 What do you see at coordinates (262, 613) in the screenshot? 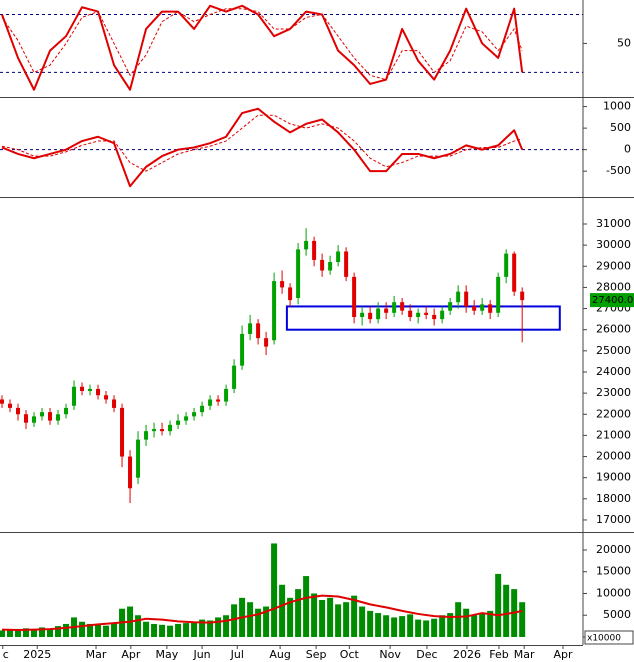
I see `volume-average-line` at bounding box center [262, 613].